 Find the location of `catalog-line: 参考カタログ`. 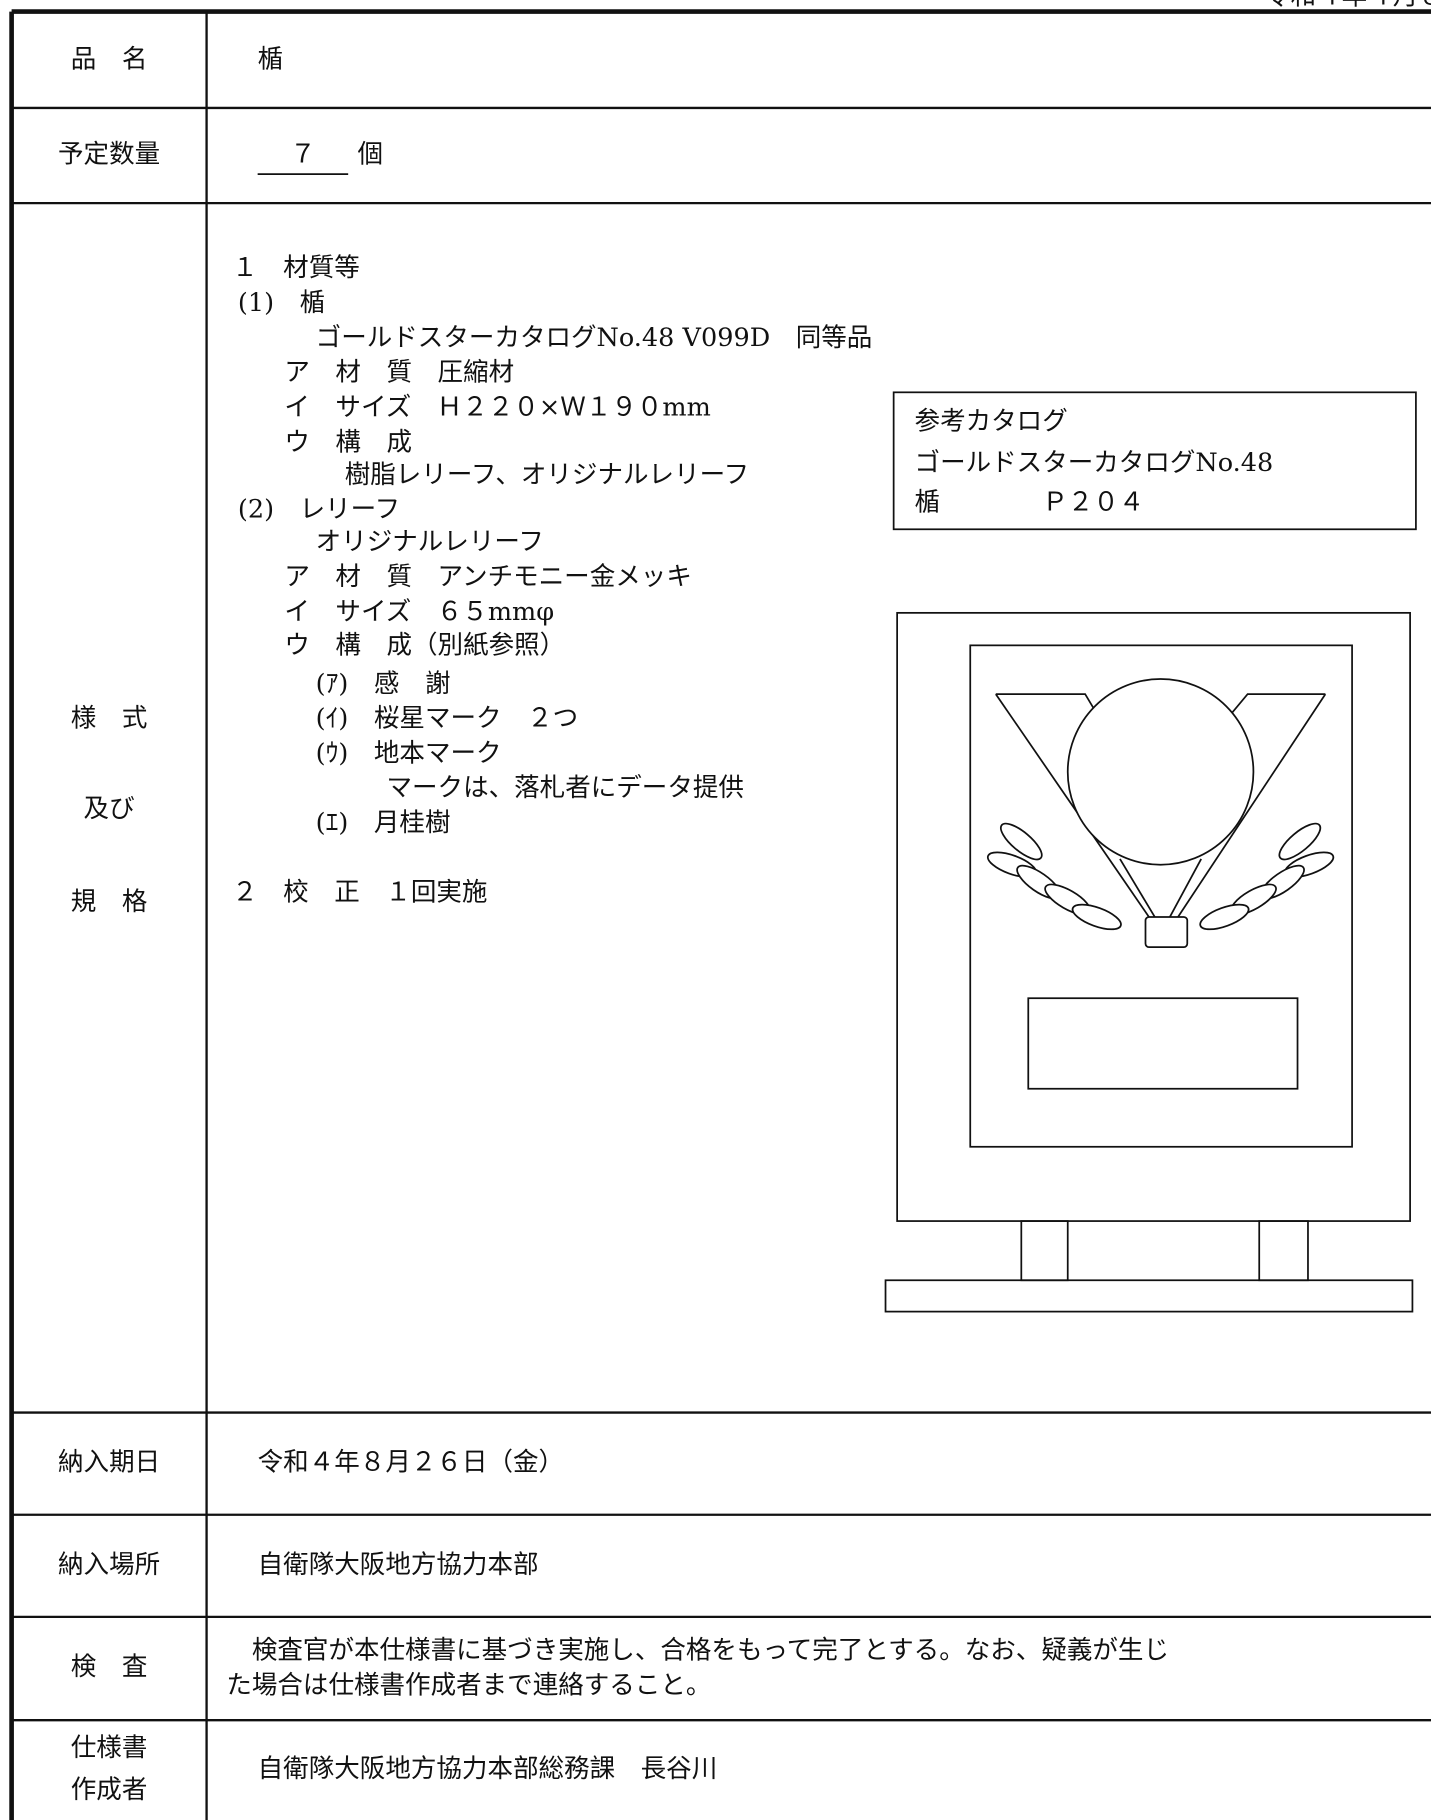

catalog-line: 参考カタログ is located at coordinates (991, 422).